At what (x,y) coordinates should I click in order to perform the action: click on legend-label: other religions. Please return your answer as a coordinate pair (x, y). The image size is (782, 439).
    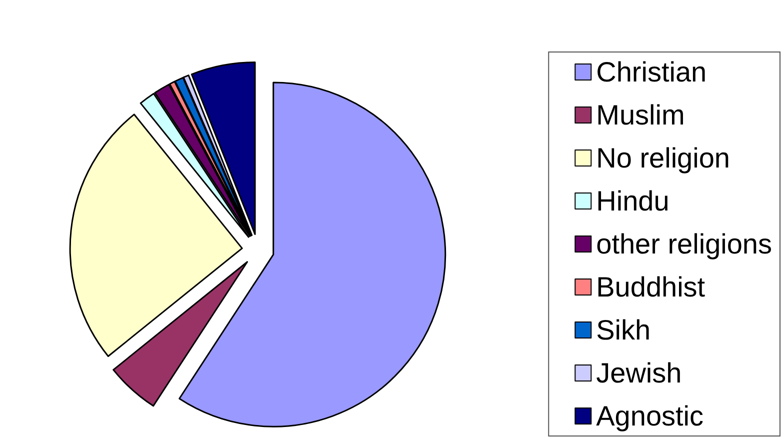
    Looking at the image, I should click on (684, 244).